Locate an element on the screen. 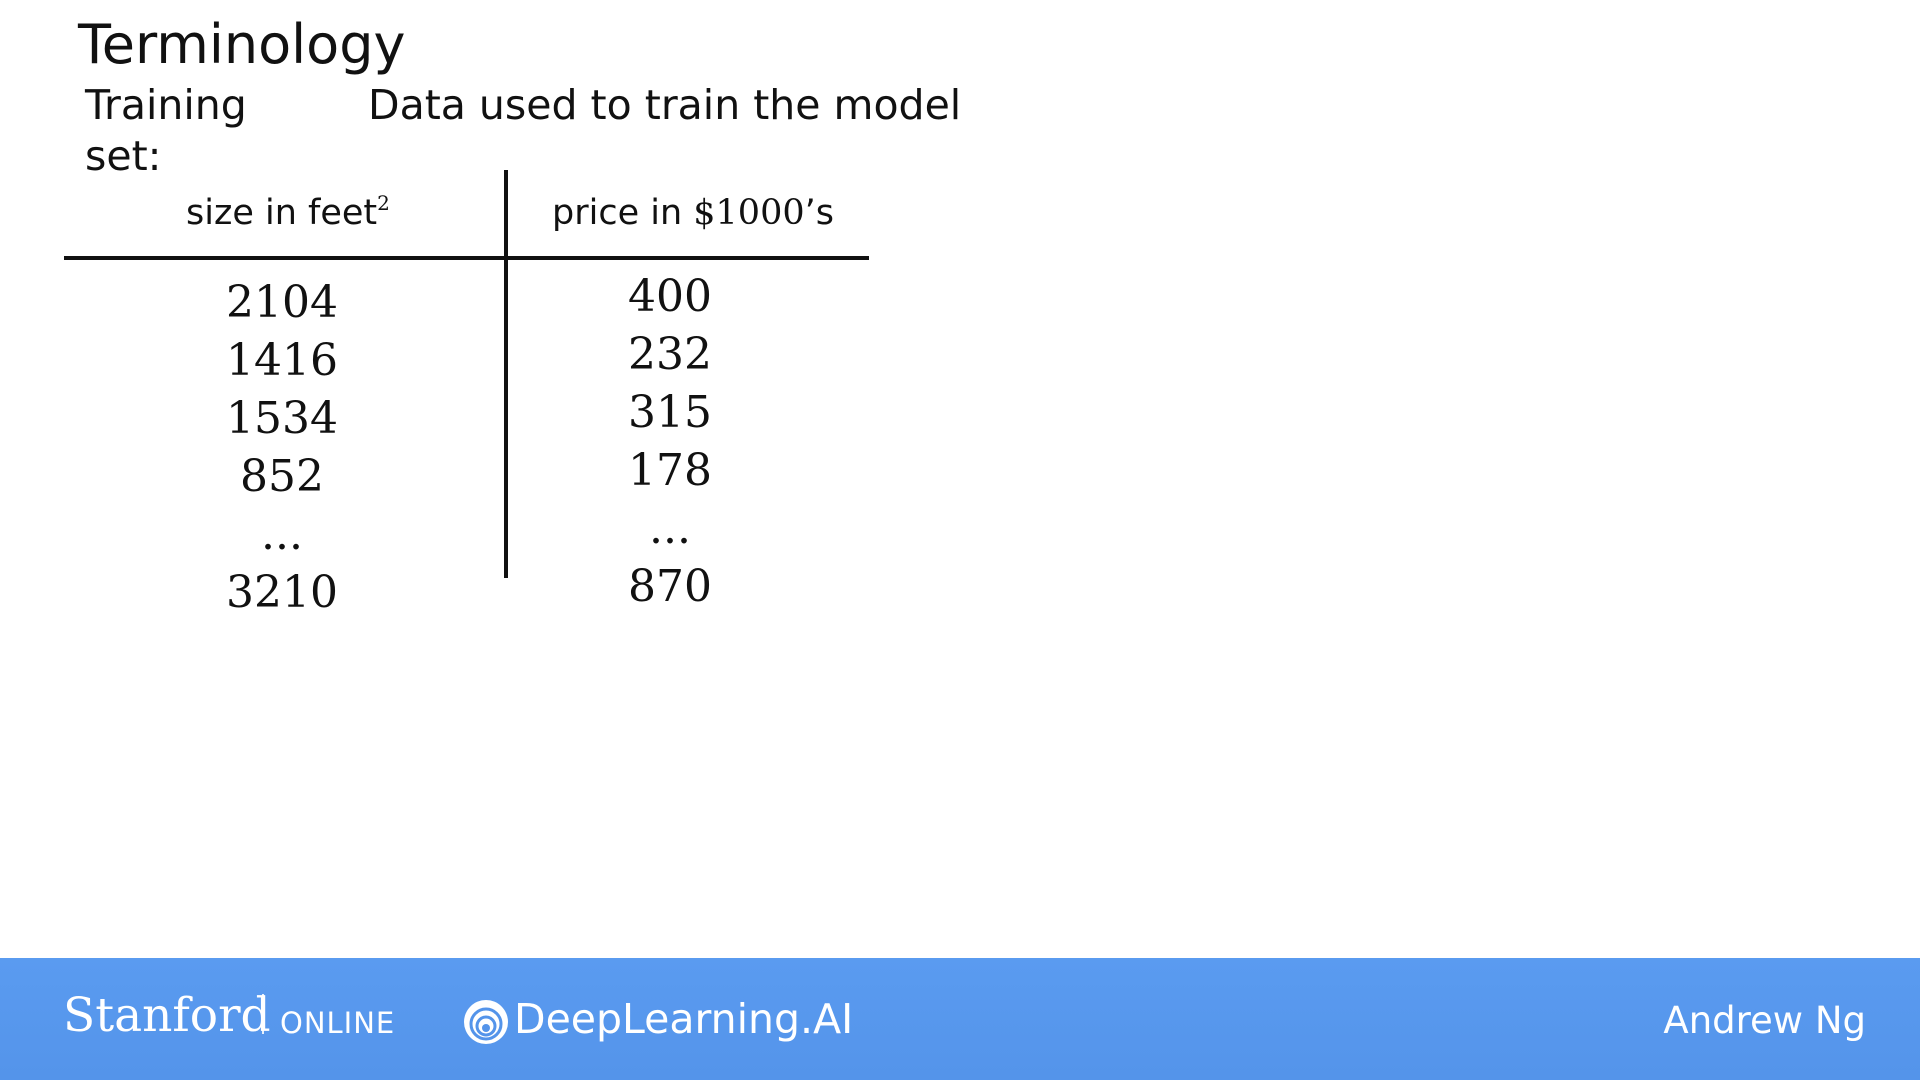 The image size is (1920, 1080). price-column-header: price in $1000’s is located at coordinates (693, 213).